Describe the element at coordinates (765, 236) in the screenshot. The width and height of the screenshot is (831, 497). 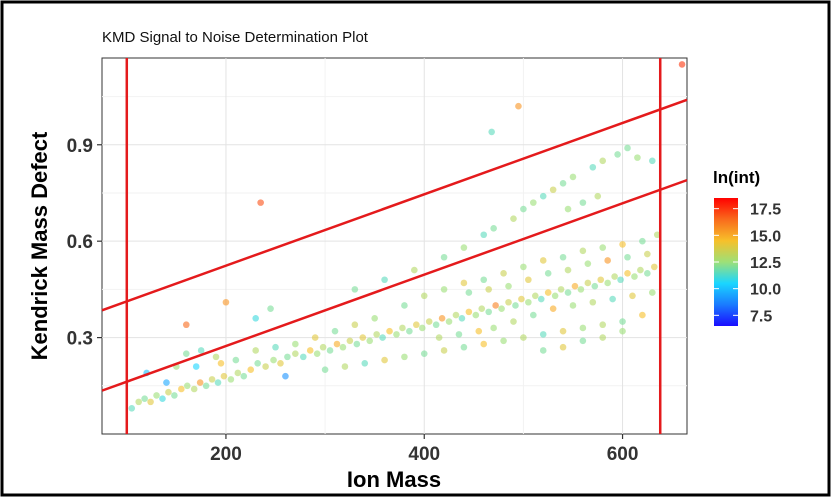
I see `colorbar-tick-label: 15.0` at that location.